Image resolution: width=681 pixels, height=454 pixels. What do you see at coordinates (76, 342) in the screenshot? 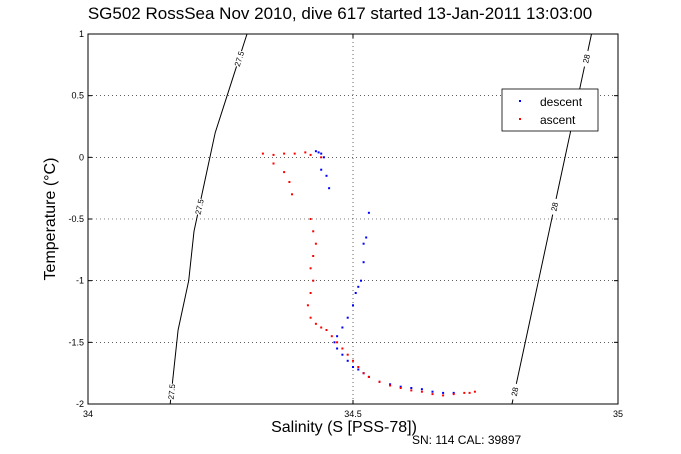
I see `y-tick-label: -1.5` at bounding box center [76, 342].